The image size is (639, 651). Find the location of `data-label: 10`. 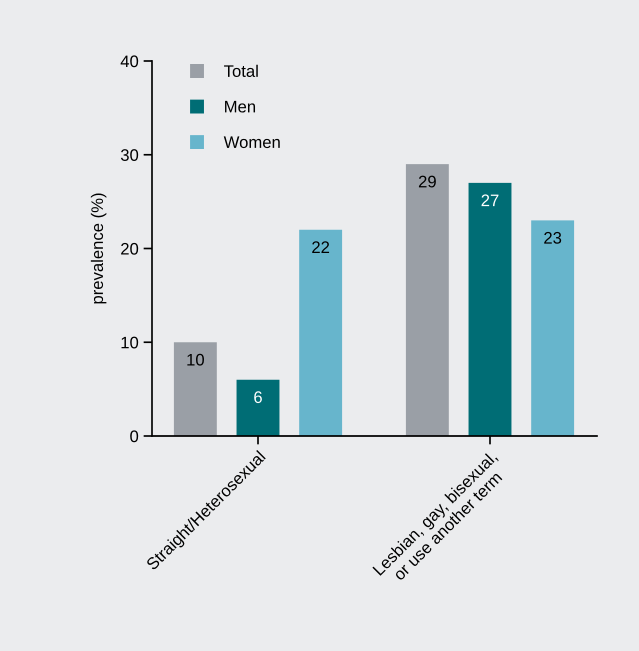

data-label: 10 is located at coordinates (195, 360).